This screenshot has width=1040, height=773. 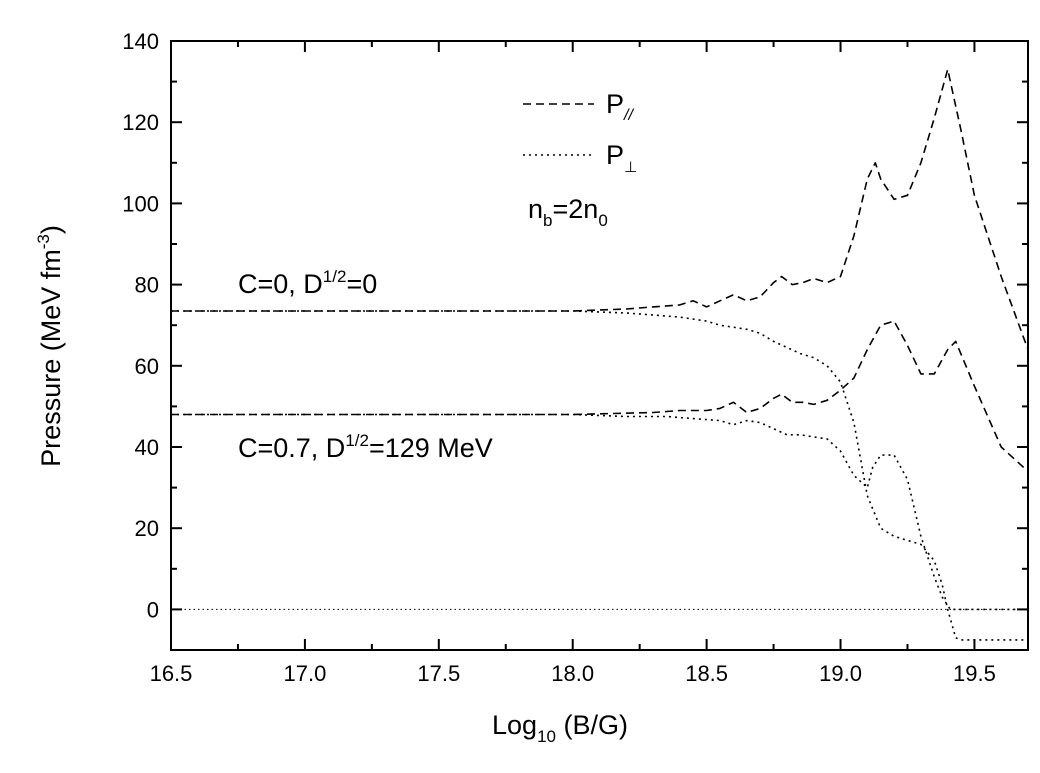 I want to click on x-tick-label: 19.5, so click(x=974, y=673).